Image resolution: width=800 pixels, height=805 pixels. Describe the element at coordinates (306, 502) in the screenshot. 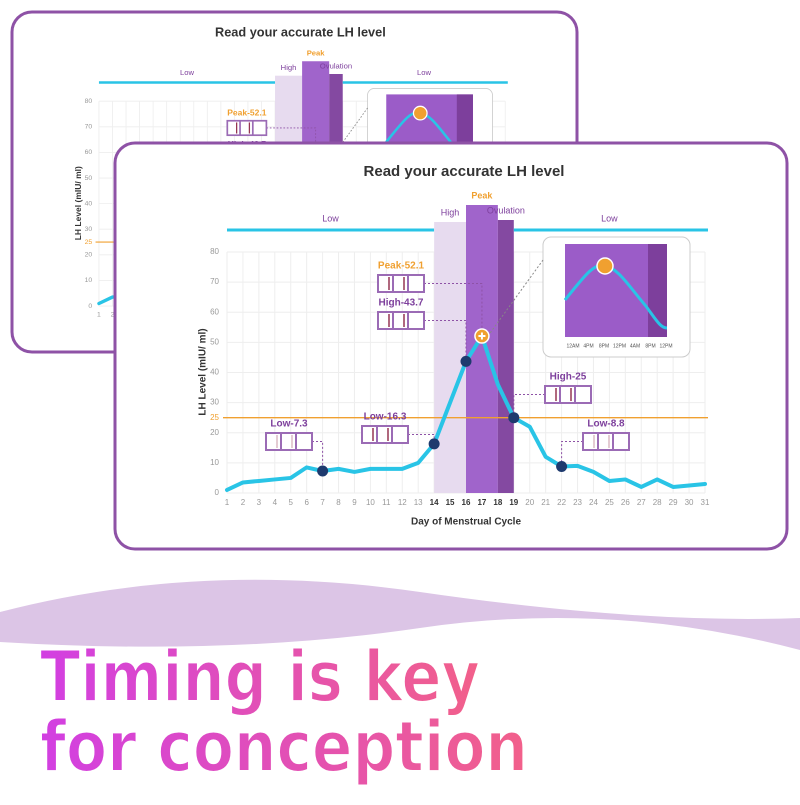

I see `x-tick-label: 6` at that location.